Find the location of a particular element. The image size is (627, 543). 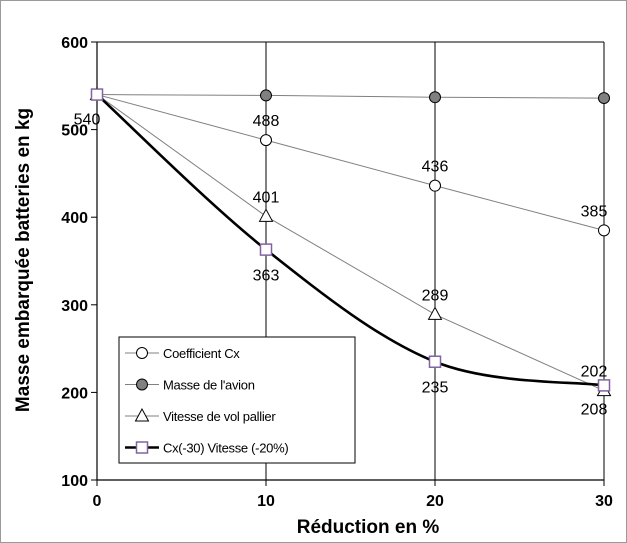

data-label-3-0: 540 is located at coordinates (87, 120).